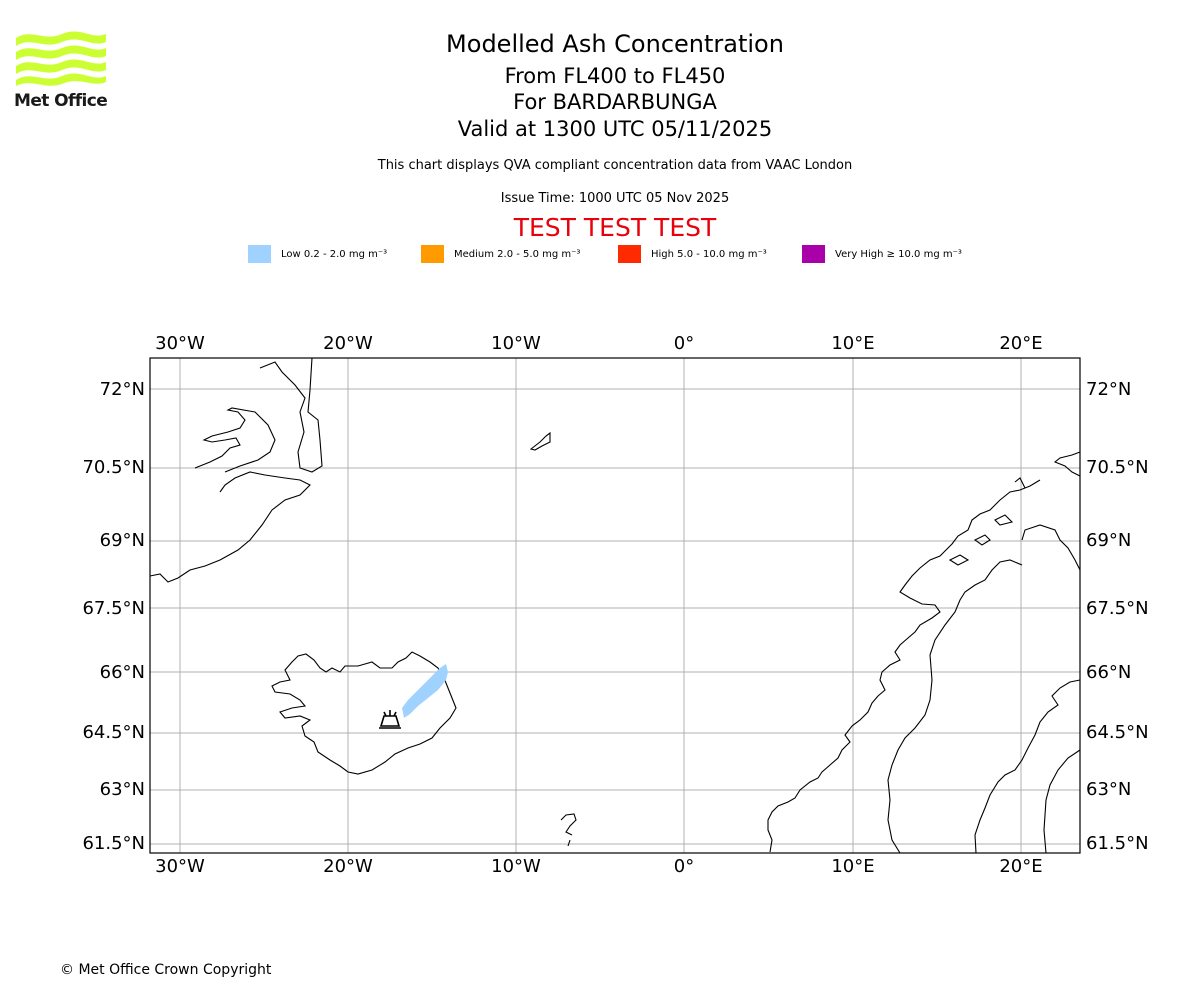  What do you see at coordinates (1117, 608) in the screenshot?
I see `lat-label-right: 67.5°N` at bounding box center [1117, 608].